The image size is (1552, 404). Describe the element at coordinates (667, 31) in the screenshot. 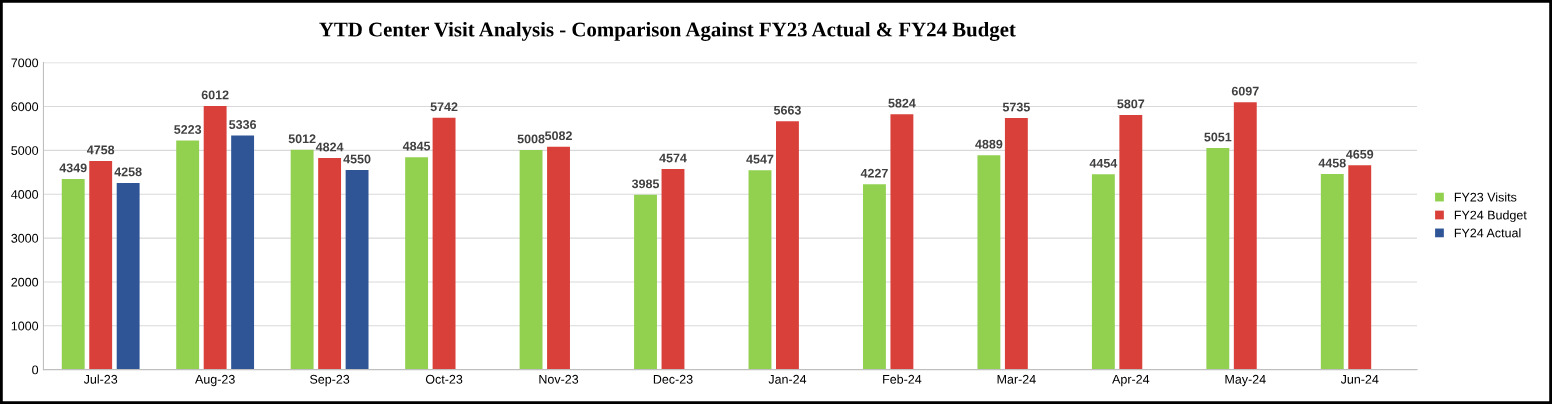

I see `chart-title: YTD Center Visit Analysis - Comparison Against FY23 Actual & FY24 Budget` at that location.